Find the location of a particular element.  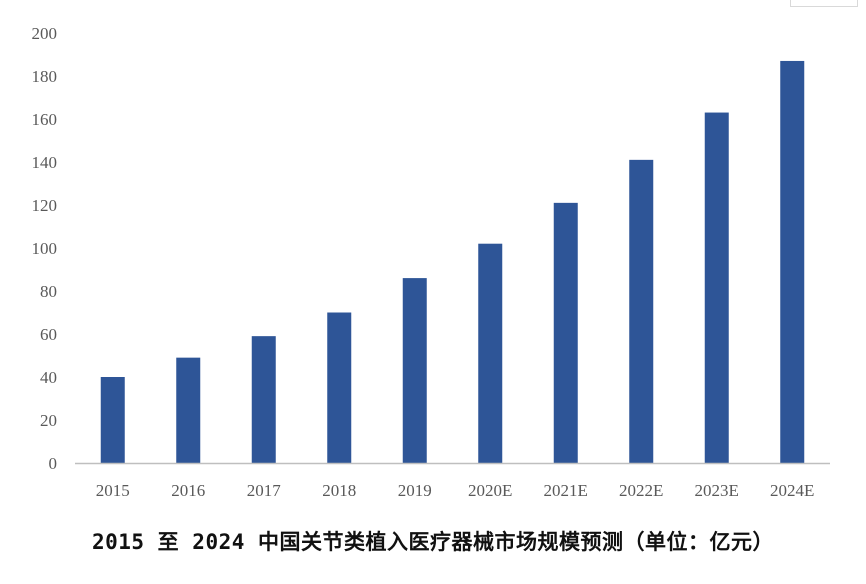

bar-2023E is located at coordinates (716, 288).